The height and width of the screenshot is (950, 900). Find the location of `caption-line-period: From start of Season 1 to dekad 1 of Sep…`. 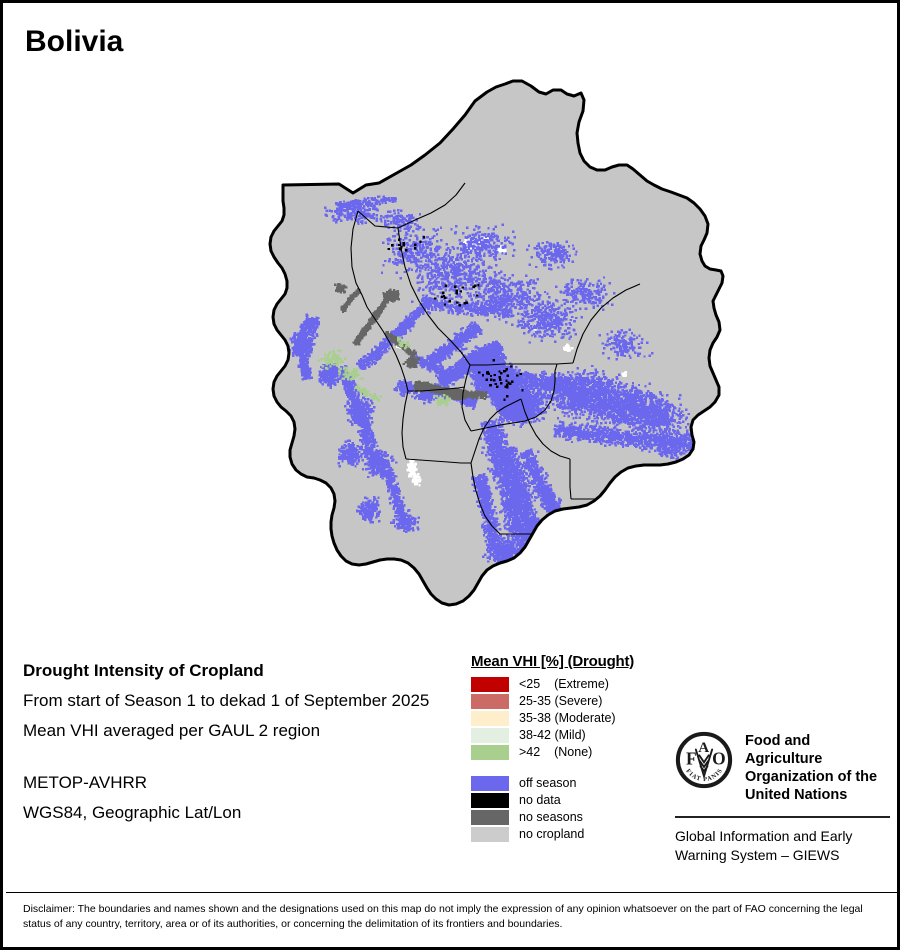

caption-line-period: From start of Season 1 to dekad 1 of Sep… is located at coordinates (226, 700).